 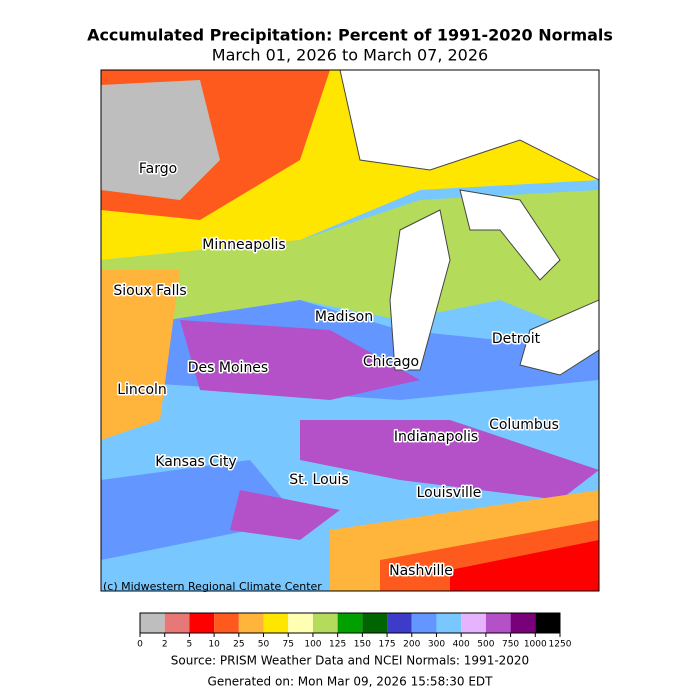 I want to click on city-label: Des Moines, so click(x=228, y=368).